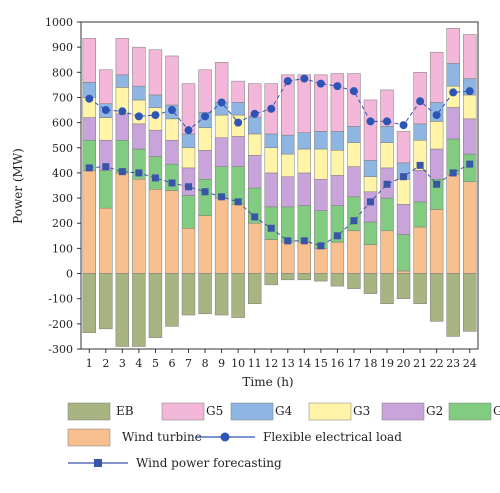 Image resolution: width=500 pixels, height=493 pixels. What do you see at coordinates (188, 363) in the screenshot?
I see `x-tick-label: 7` at bounding box center [188, 363].